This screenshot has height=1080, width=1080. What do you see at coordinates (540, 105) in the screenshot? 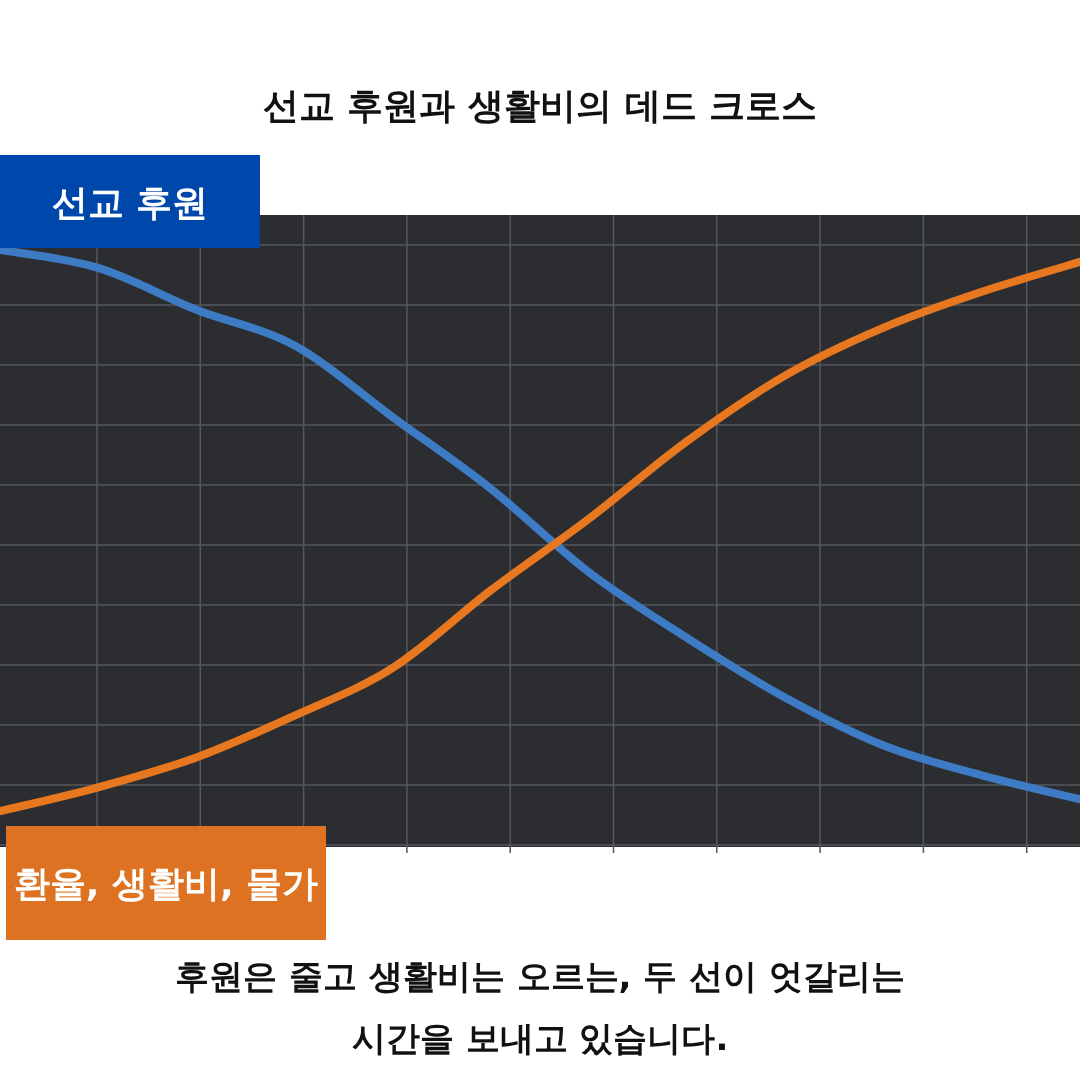
I see `chart-title: 선교 후원과 생활비의 데드 크로스` at bounding box center [540, 105].